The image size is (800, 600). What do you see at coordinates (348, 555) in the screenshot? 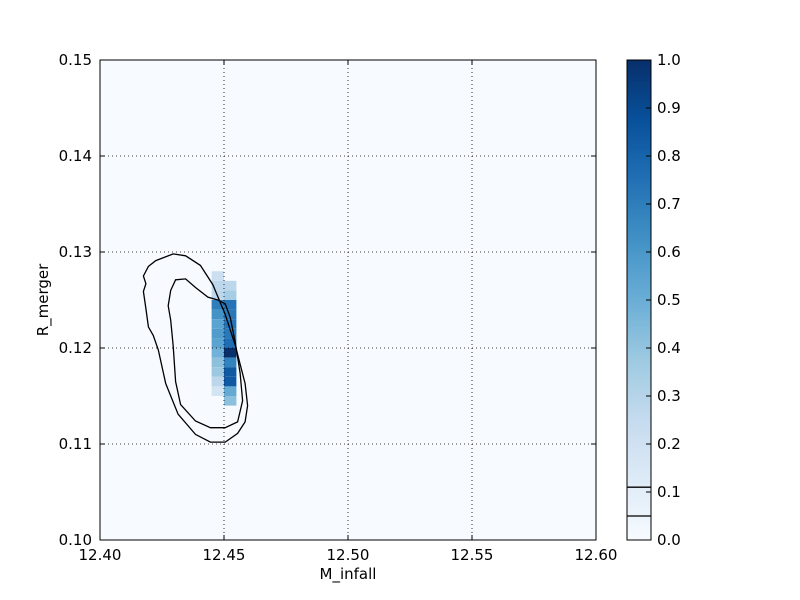
I see `x-tick-label: 12.50` at bounding box center [348, 555].